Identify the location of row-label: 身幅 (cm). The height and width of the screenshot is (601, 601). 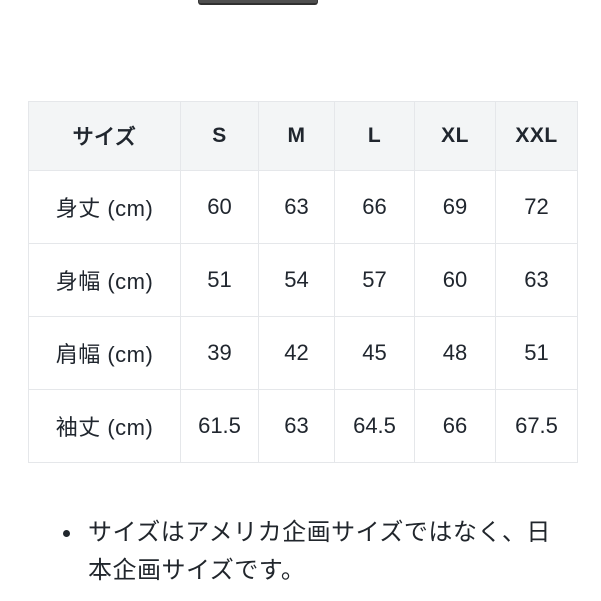
(104, 280).